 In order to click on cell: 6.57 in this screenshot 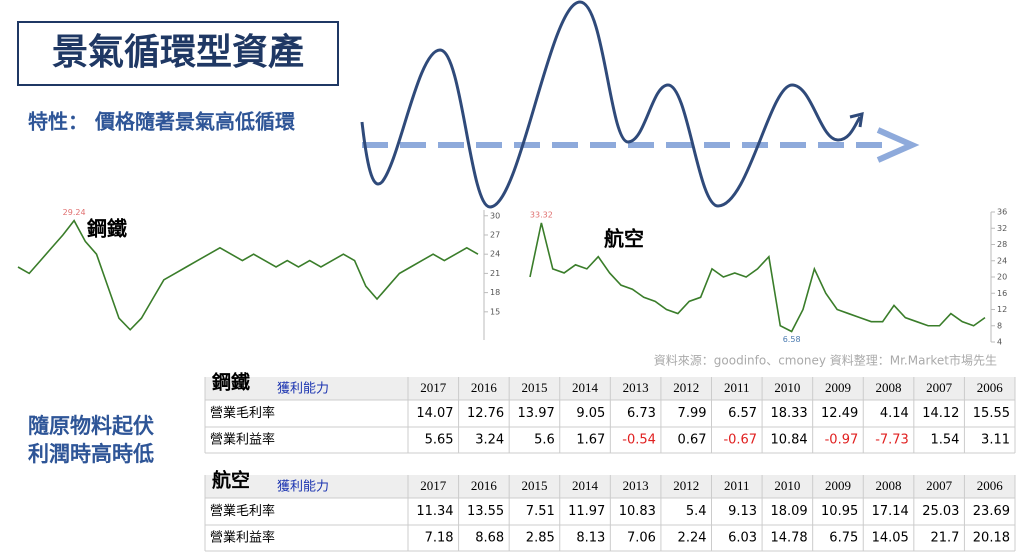, I will do `click(742, 413)`.